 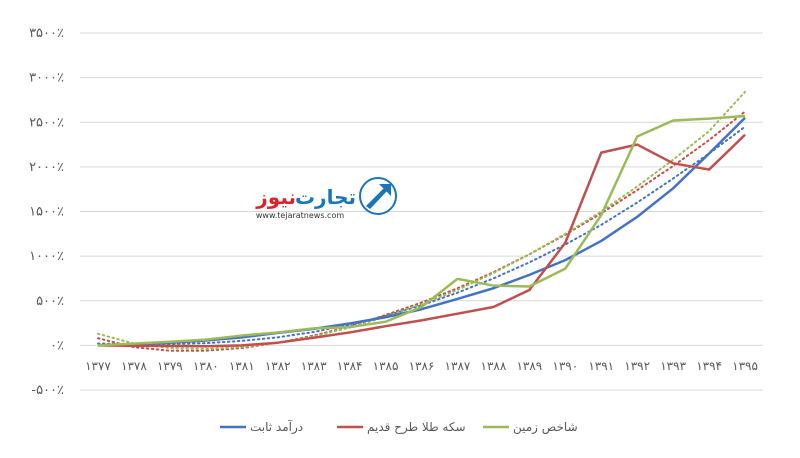 What do you see at coordinates (458, 366) in the screenshot?
I see `x-tick-label: ۱۳۸۷` at bounding box center [458, 366].